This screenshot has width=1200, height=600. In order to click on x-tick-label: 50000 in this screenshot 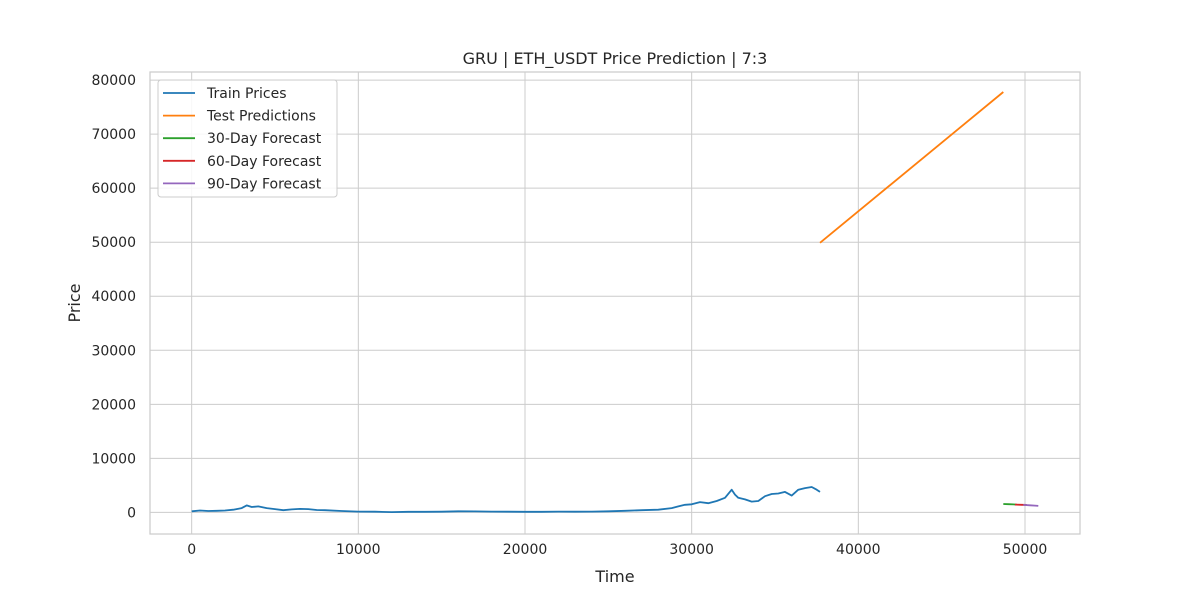, I will do `click(1025, 550)`.